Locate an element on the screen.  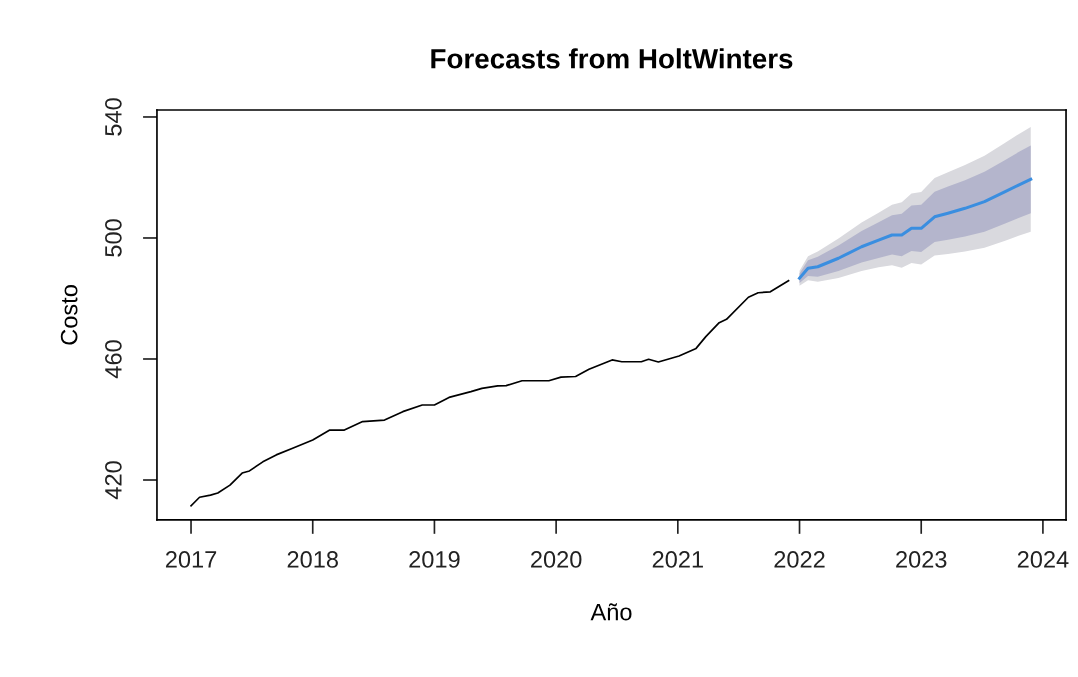
x-tick-label: 2023 is located at coordinates (921, 559).